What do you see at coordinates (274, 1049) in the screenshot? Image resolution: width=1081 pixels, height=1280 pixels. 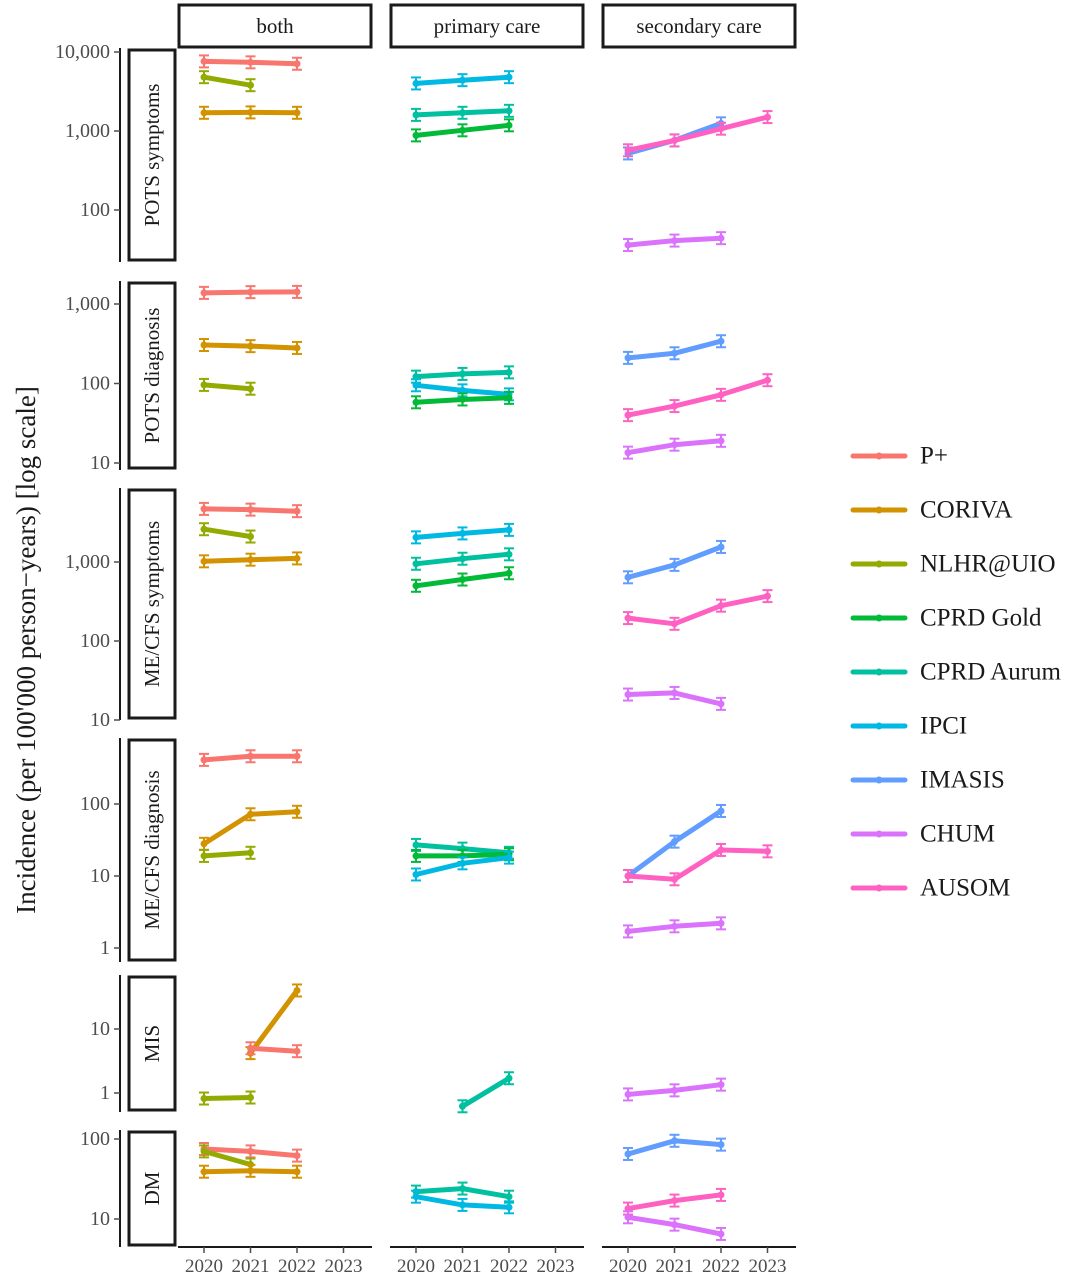 I see `series-line-P+` at bounding box center [274, 1049].